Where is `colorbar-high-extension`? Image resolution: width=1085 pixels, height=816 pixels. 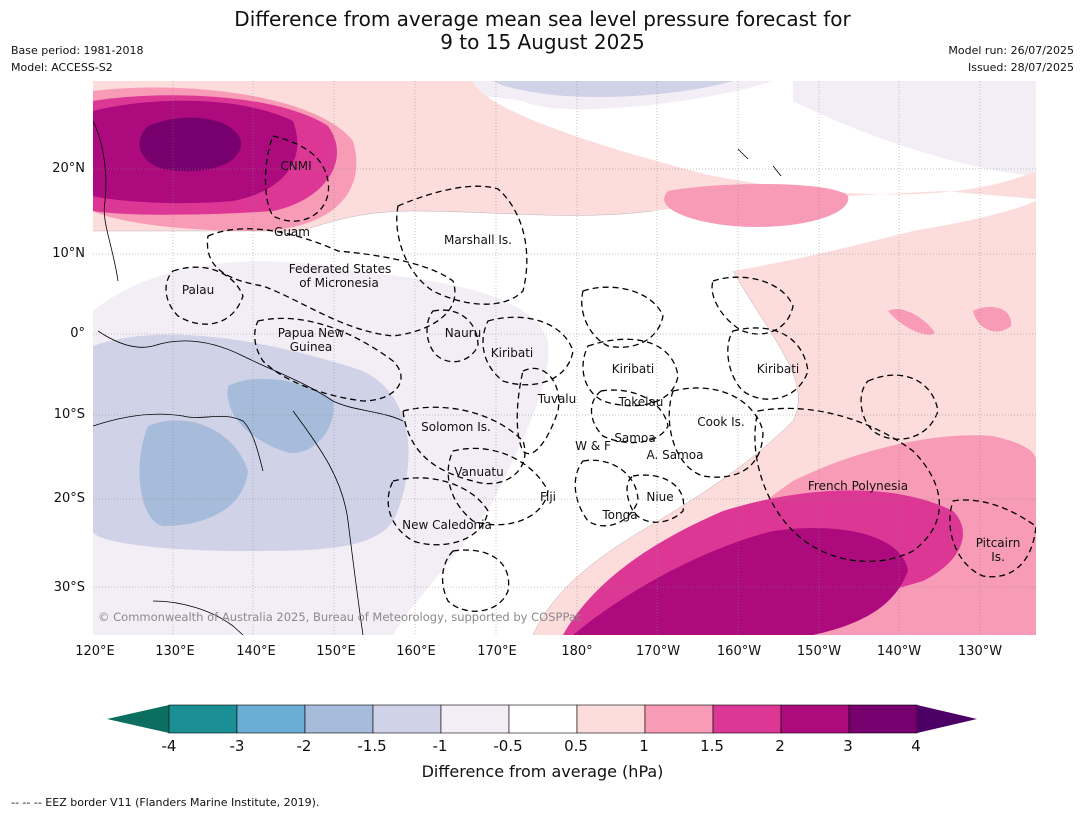
colorbar-high-extension is located at coordinates (947, 719).